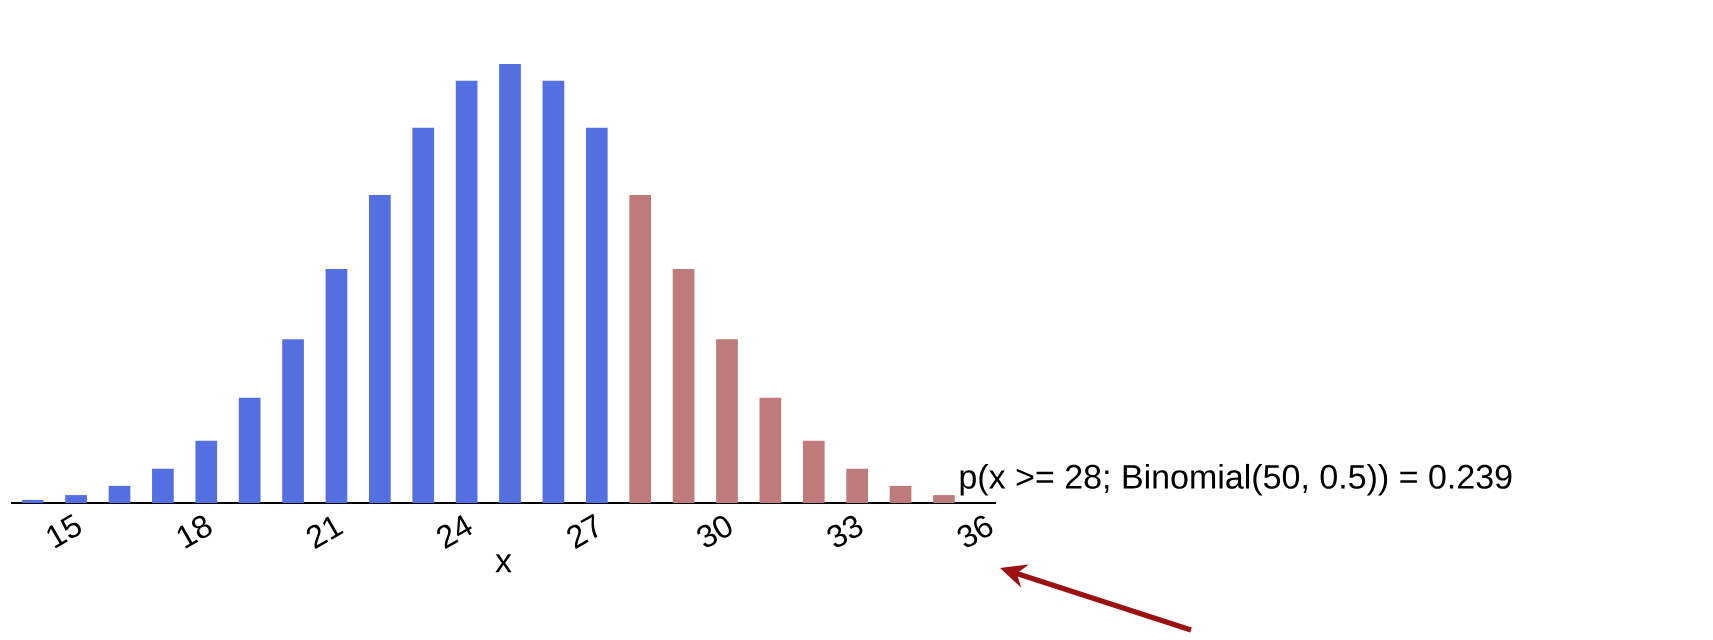 This screenshot has width=1713, height=640. I want to click on x-tick-label: 27, so click(582, 531).